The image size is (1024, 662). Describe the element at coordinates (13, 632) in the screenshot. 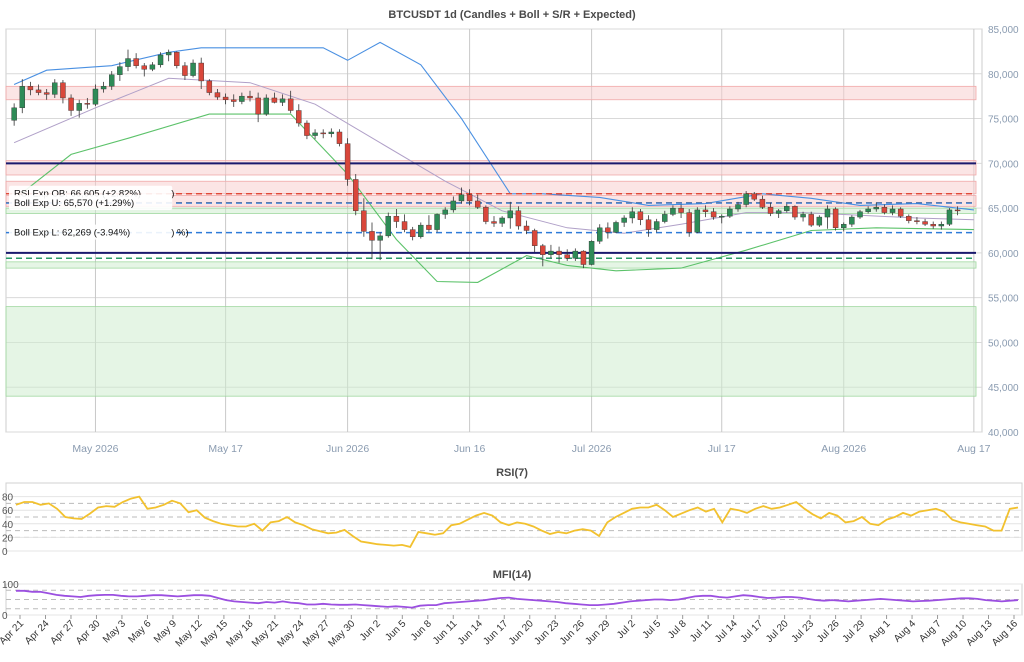

I see `oscillator-x-tick-label: Apr 21` at that location.